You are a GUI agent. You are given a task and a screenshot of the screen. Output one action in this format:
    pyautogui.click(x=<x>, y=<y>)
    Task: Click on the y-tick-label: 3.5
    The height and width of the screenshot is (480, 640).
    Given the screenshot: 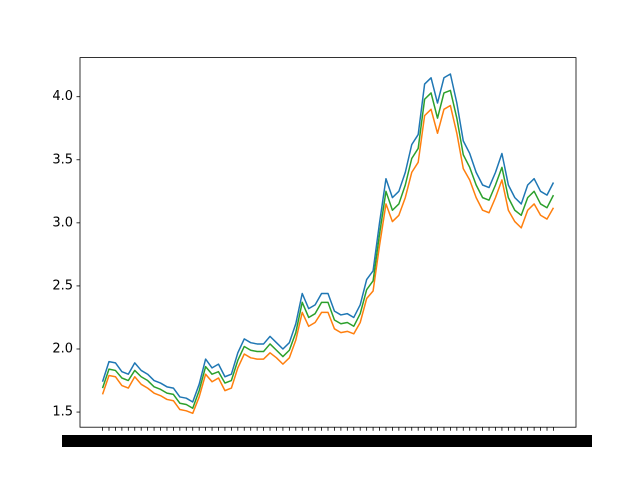 What is the action you would take?
    pyautogui.click(x=62, y=159)
    